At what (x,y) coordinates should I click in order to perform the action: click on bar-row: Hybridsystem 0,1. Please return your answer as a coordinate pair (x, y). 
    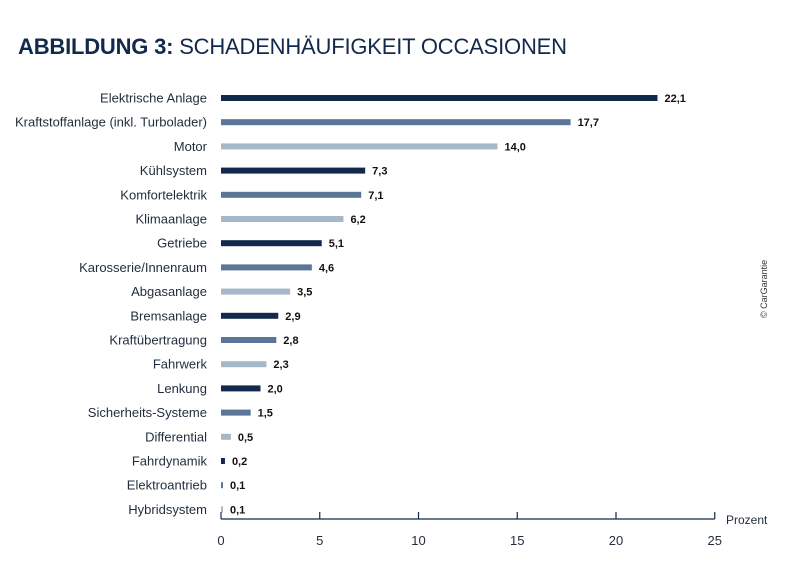
    Looking at the image, I should click on (186, 509).